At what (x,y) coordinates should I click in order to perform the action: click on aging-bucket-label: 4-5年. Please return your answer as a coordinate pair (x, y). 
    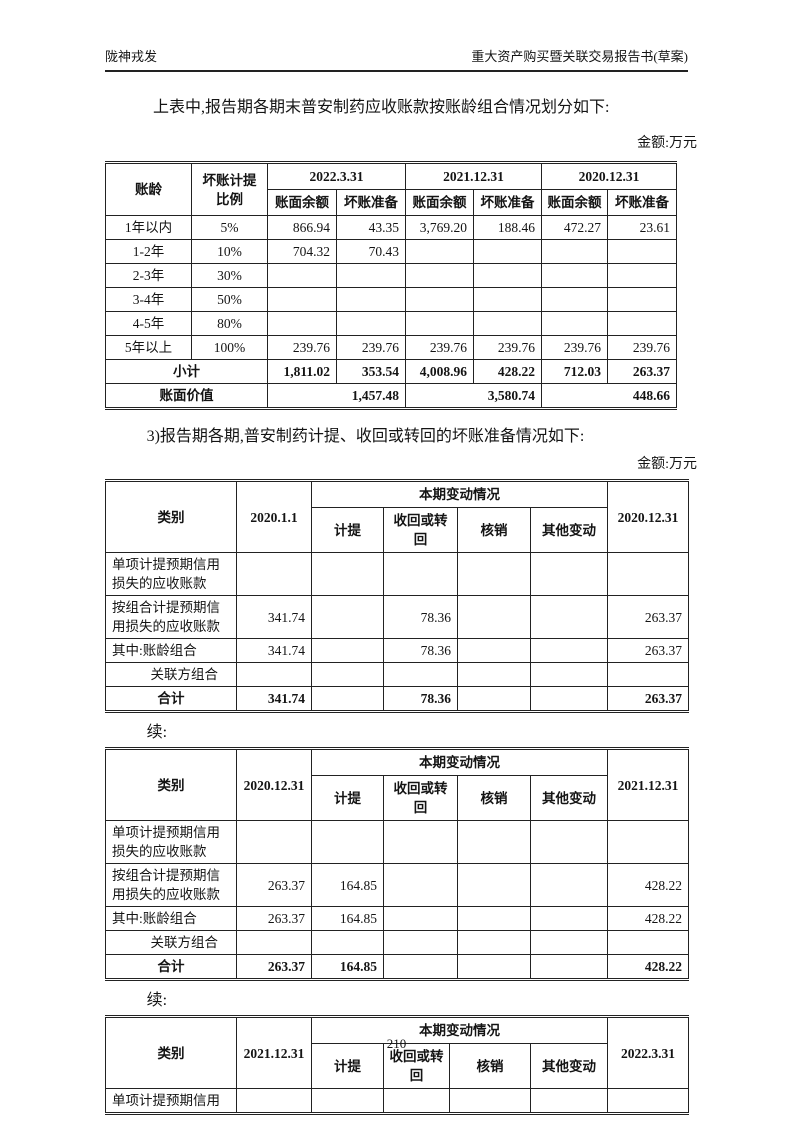
    Looking at the image, I should click on (148, 323).